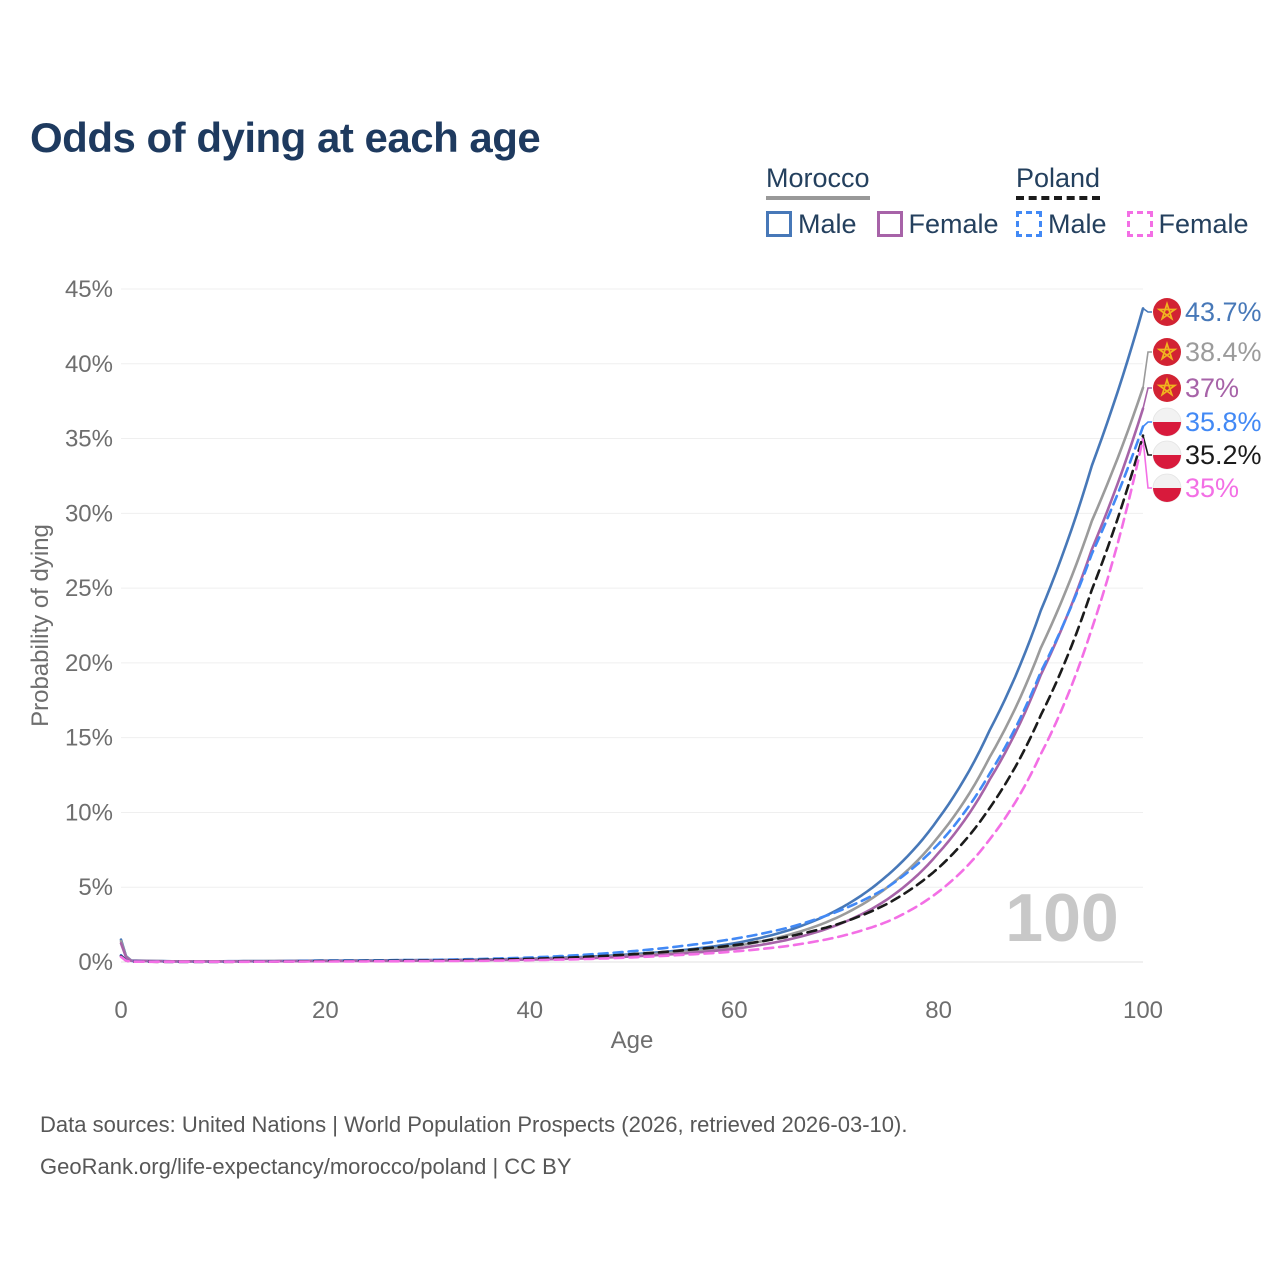  Describe the element at coordinates (95, 962) in the screenshot. I see `y-tick-label: 0%` at that location.